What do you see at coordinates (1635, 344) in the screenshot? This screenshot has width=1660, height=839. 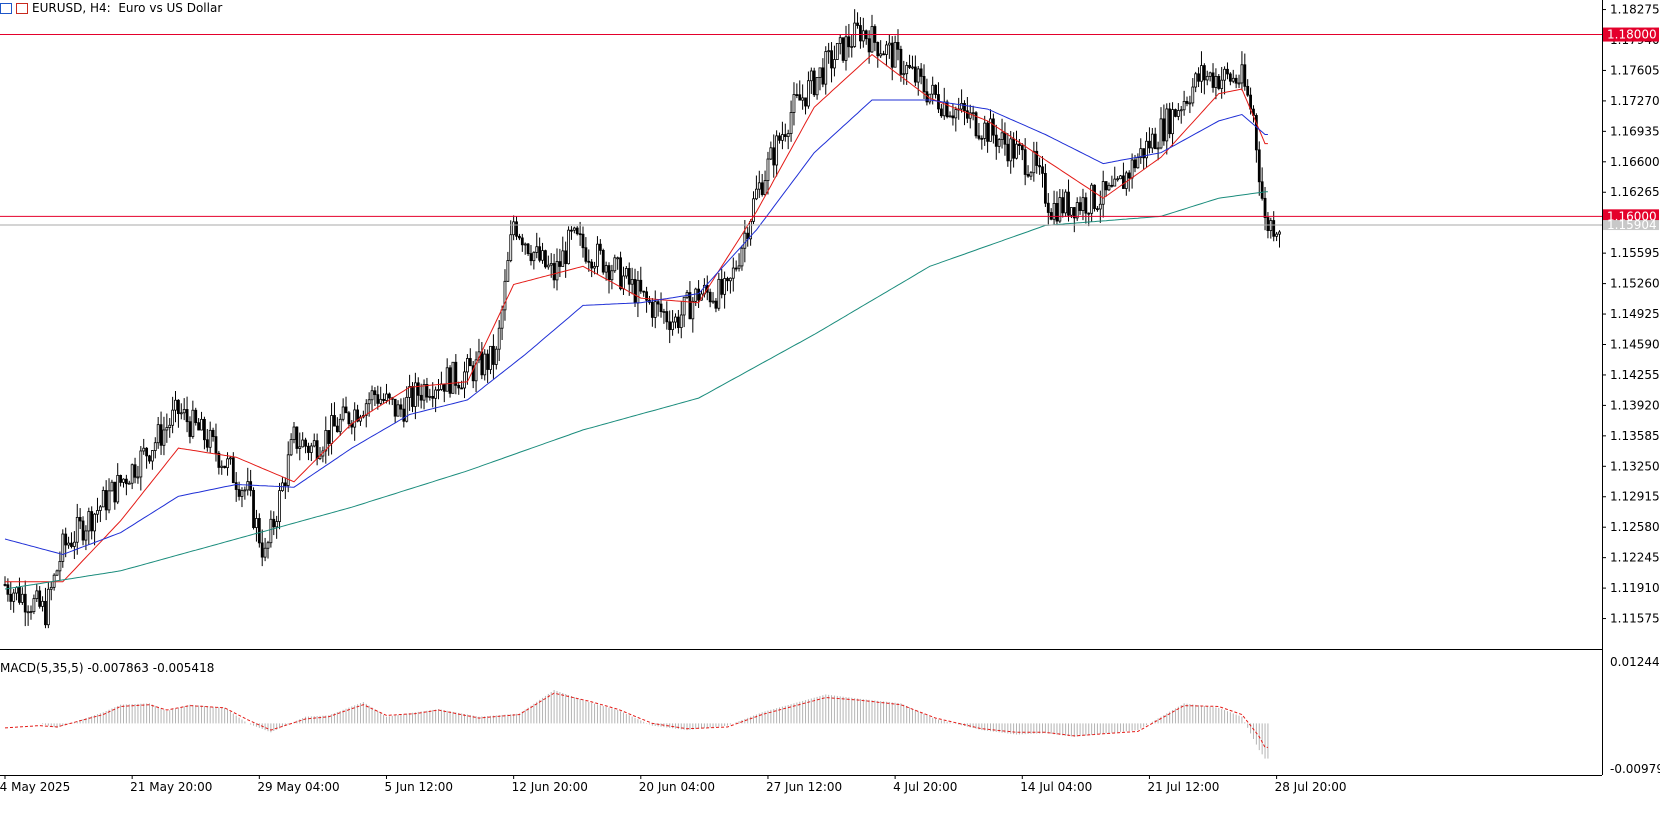 I see `price-tick-label: 1.14590` at bounding box center [1635, 344].